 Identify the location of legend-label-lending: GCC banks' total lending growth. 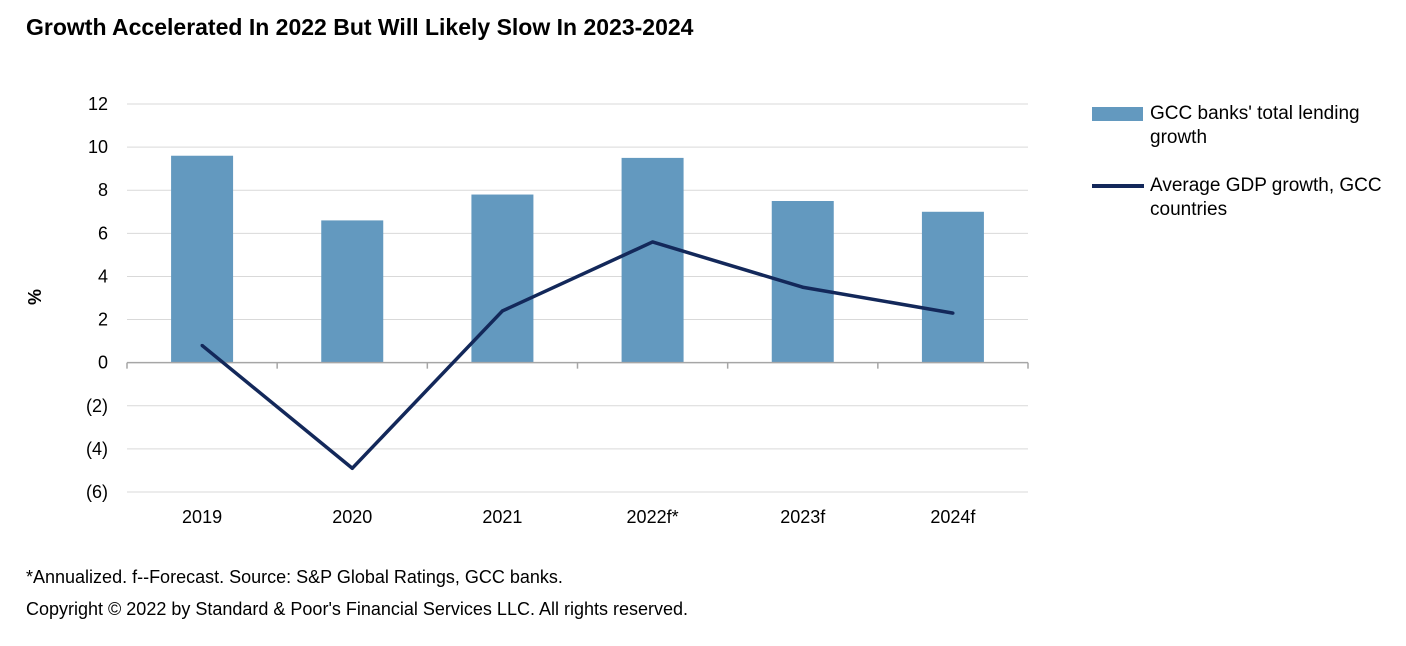
(1255, 125).